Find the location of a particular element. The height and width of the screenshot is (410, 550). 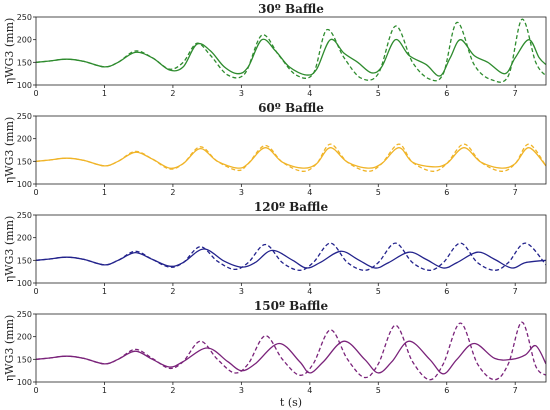

panel-title: 150º Baffle is located at coordinates (291, 306).